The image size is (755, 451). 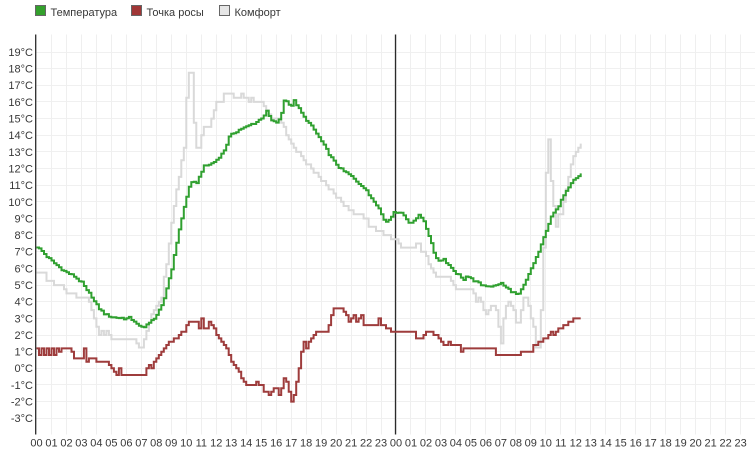 What do you see at coordinates (24, 236) in the screenshot?
I see `svg-text: 8°C` at bounding box center [24, 236].